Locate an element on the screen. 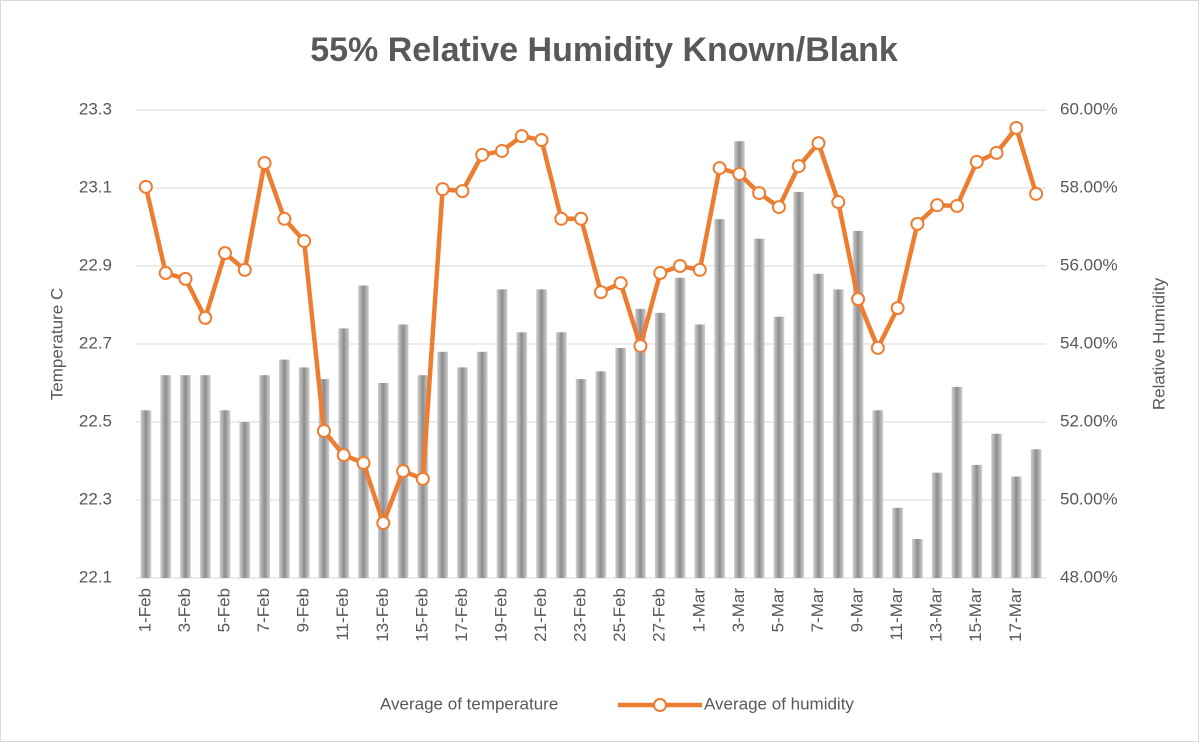  chart-title: 55% Relative Humidity Known/Blank is located at coordinates (604, 50).